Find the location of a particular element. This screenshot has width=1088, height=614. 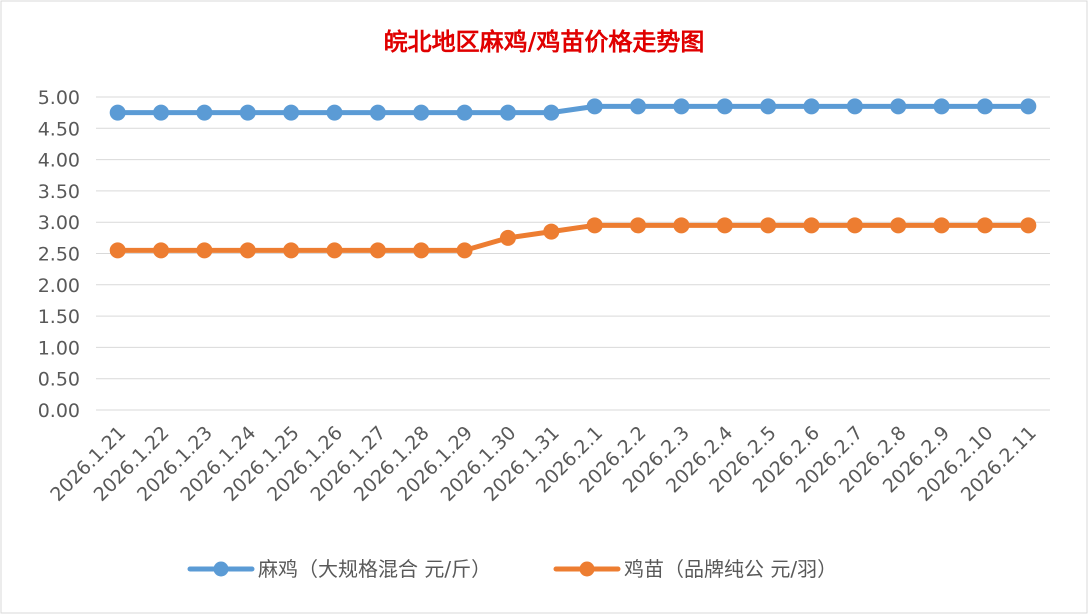

y-tick-label: 3.50 is located at coordinates (59, 192).